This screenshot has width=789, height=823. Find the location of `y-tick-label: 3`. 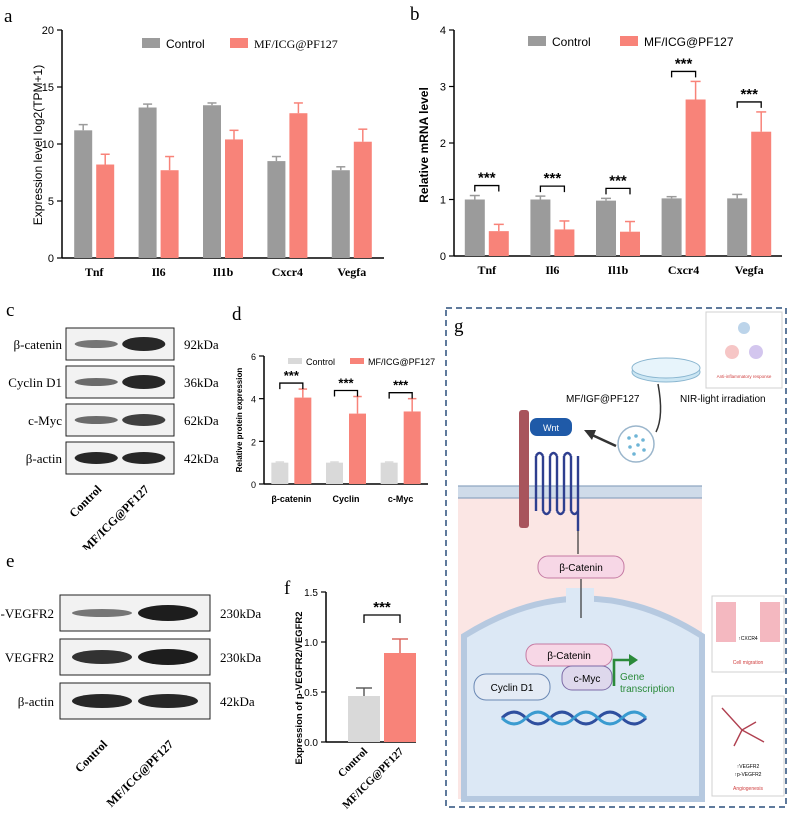

y-tick-label: 3 is located at coordinates (443, 88).